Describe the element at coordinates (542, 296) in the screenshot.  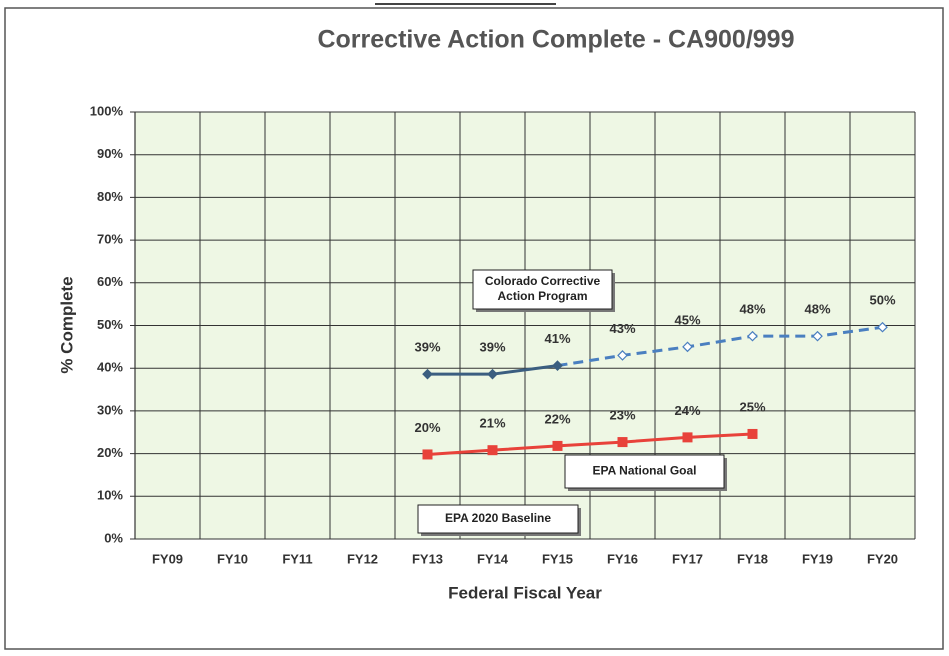
I see `annotation-text: Action Program` at that location.